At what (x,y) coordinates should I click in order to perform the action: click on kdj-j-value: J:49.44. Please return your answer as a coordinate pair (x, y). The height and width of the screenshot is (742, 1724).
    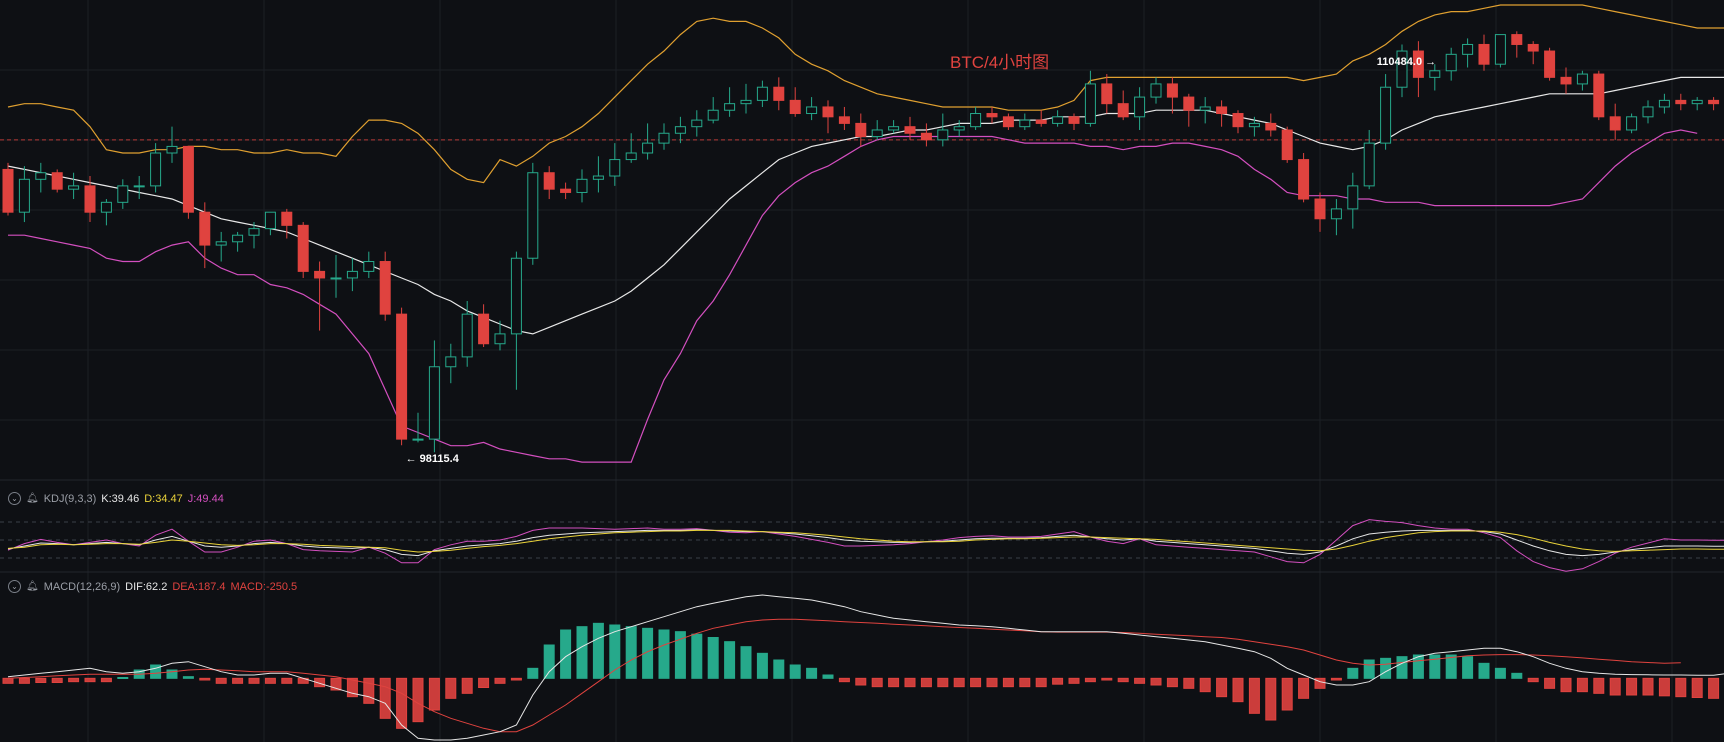
    Looking at the image, I should click on (205, 498).